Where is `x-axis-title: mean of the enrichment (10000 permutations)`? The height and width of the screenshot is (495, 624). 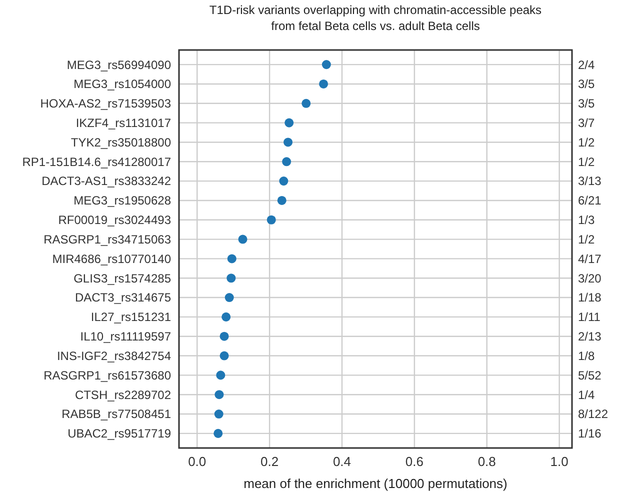 x-axis-title: mean of the enrichment (10000 permutations) is located at coordinates (376, 483).